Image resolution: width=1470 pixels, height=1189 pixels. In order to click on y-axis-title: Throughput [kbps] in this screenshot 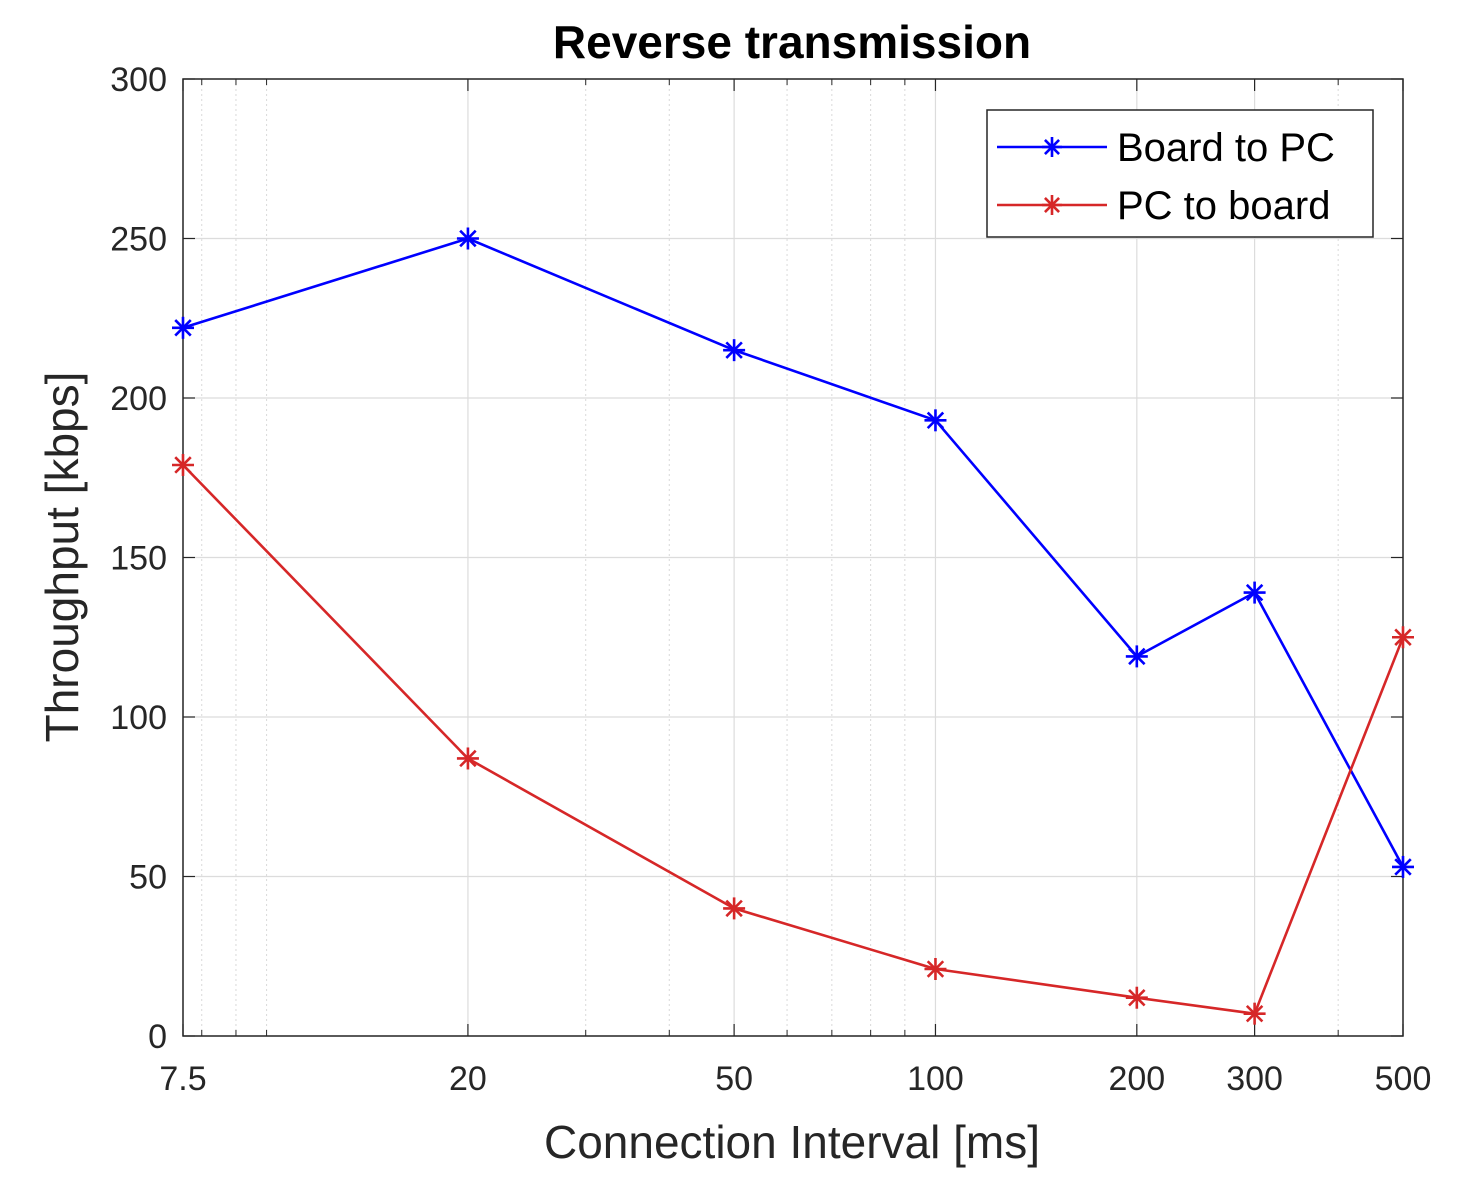, I will do `click(62, 557)`.